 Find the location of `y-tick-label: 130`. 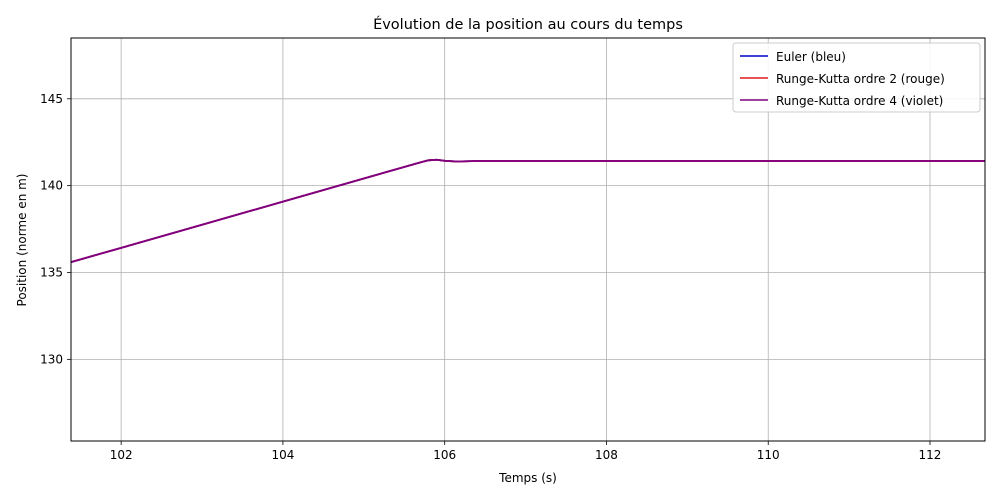

y-tick-label: 130 is located at coordinates (51, 359).